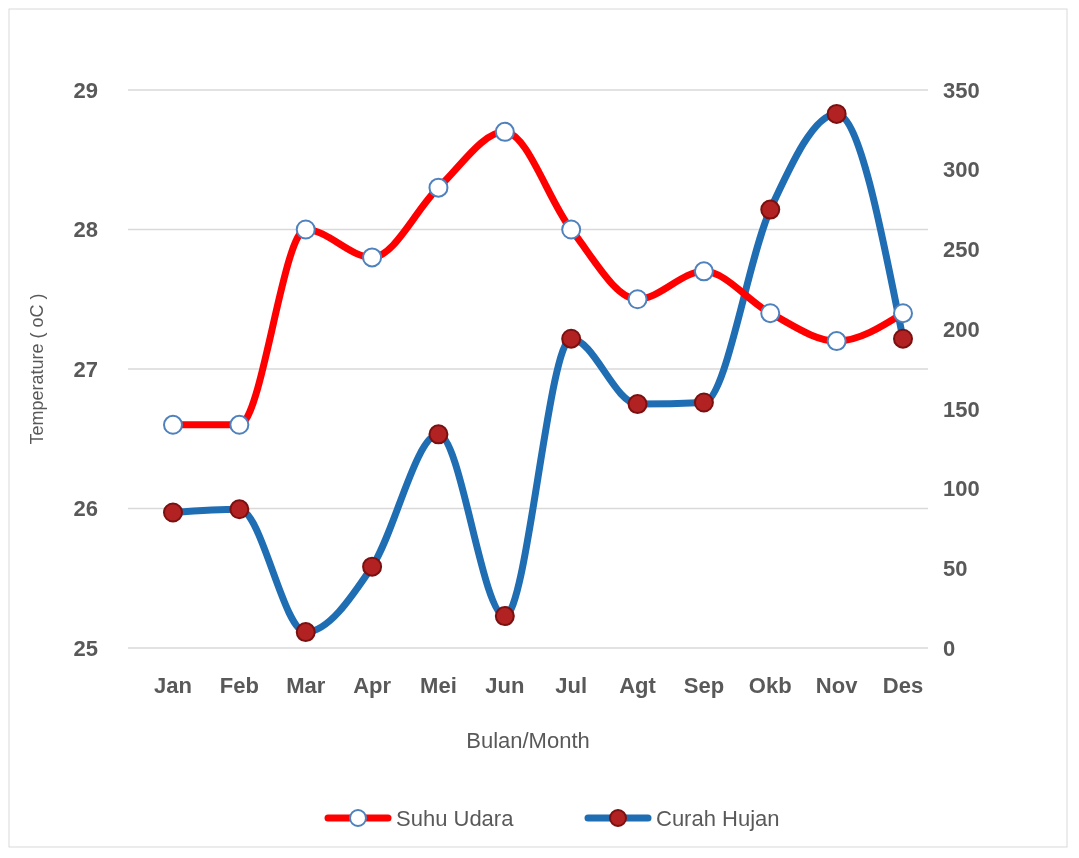 The width and height of the screenshot is (1079, 858). I want to click on y-tick-label: 26, so click(85, 509).